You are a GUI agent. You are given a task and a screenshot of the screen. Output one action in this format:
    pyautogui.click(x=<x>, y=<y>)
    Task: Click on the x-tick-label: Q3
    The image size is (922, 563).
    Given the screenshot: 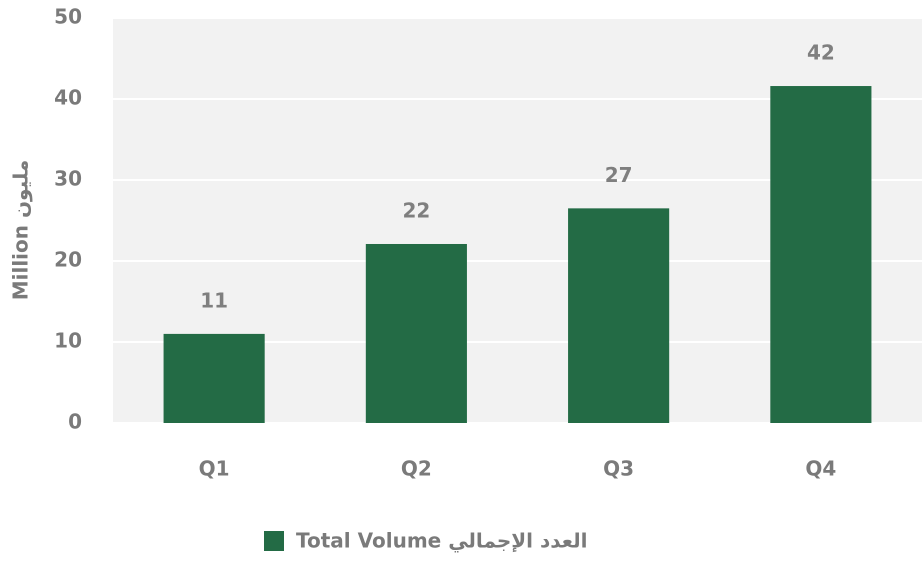 What is the action you would take?
    pyautogui.click(x=618, y=469)
    